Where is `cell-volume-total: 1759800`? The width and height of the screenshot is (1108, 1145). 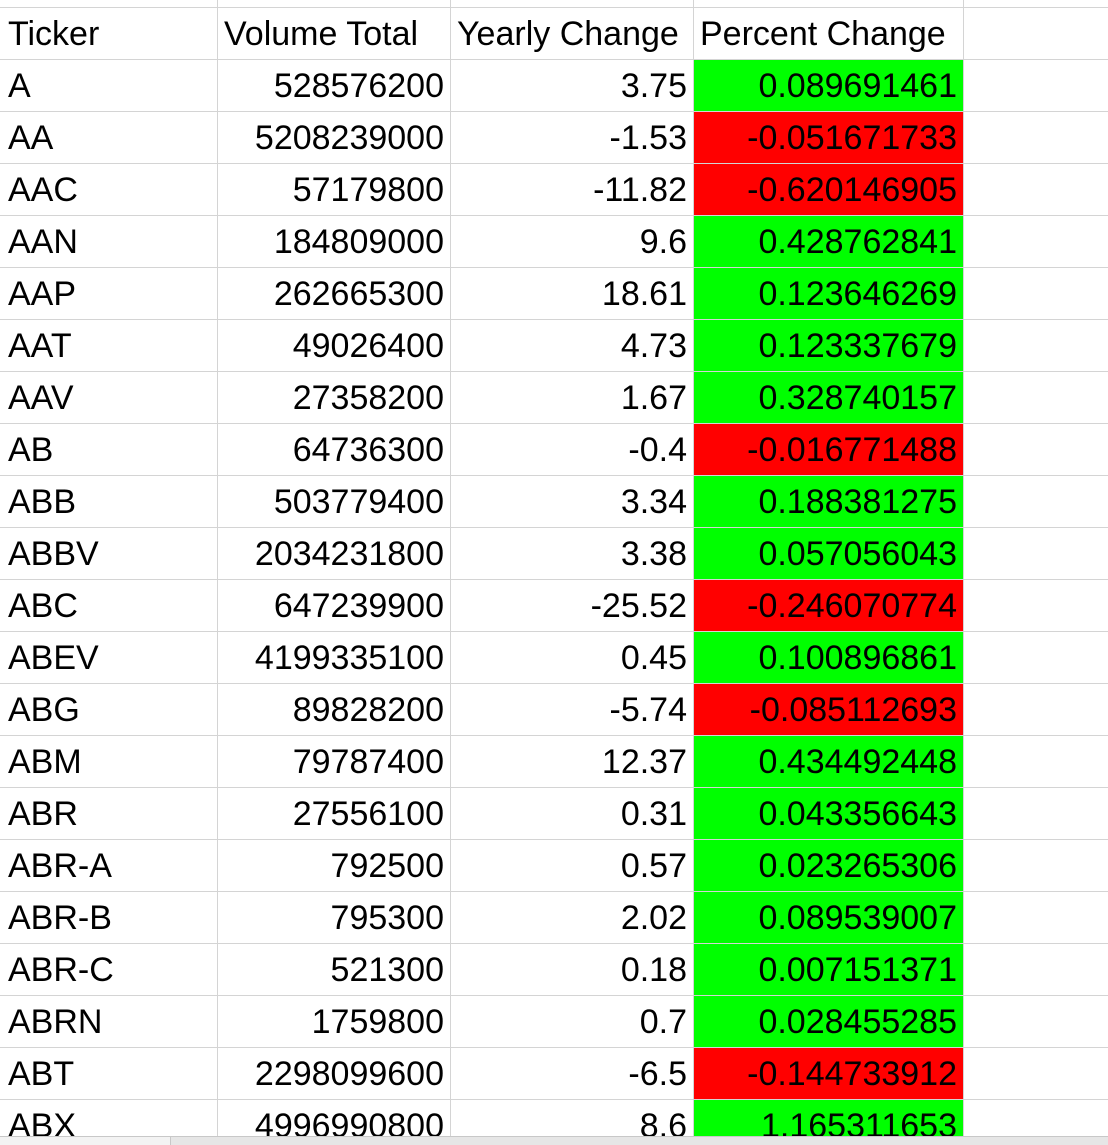 cell-volume-total: 1759800 is located at coordinates (334, 1022).